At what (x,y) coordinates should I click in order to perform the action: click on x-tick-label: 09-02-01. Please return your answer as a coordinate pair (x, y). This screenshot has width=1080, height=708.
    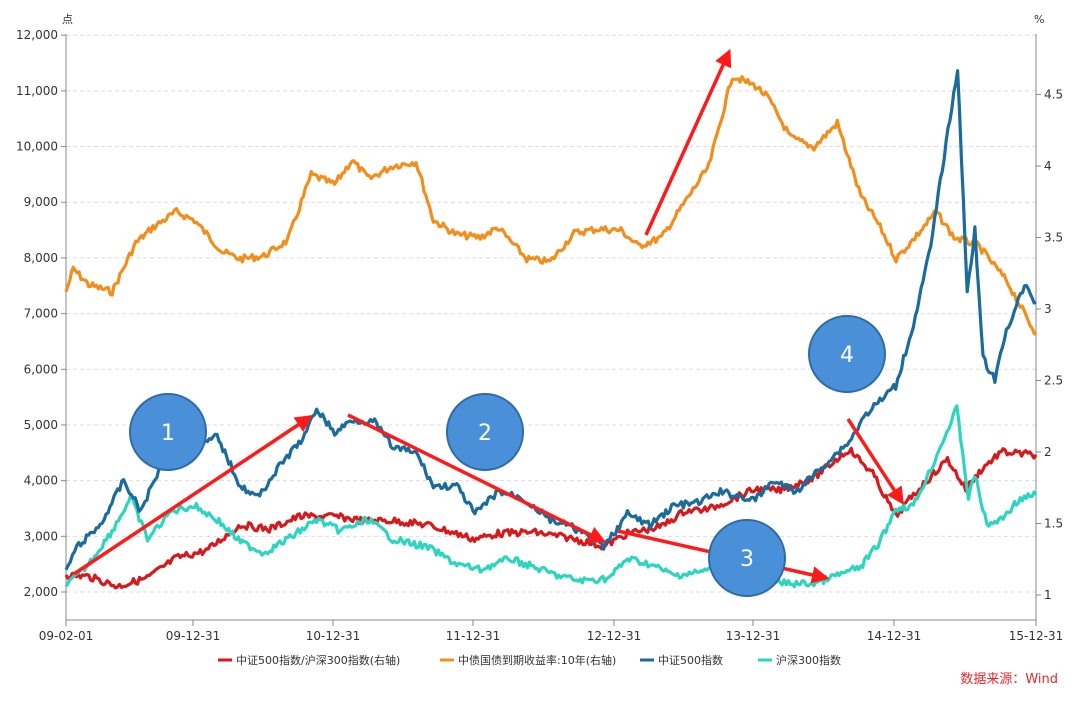
    Looking at the image, I should click on (66, 636).